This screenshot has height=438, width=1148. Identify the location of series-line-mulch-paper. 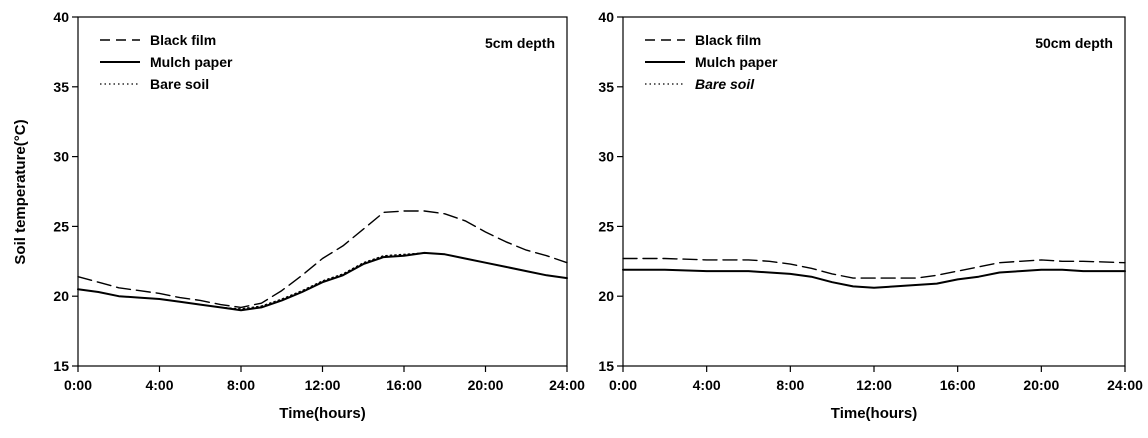
(322, 281).